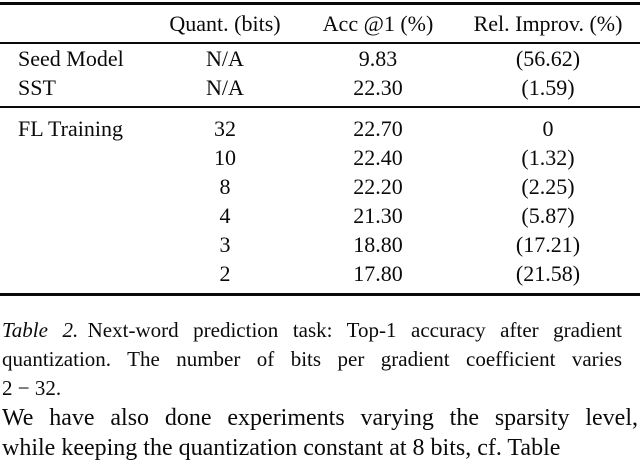 The width and height of the screenshot is (640, 463). Describe the element at coordinates (71, 58) in the screenshot. I see `row-label: Seed Model` at that location.